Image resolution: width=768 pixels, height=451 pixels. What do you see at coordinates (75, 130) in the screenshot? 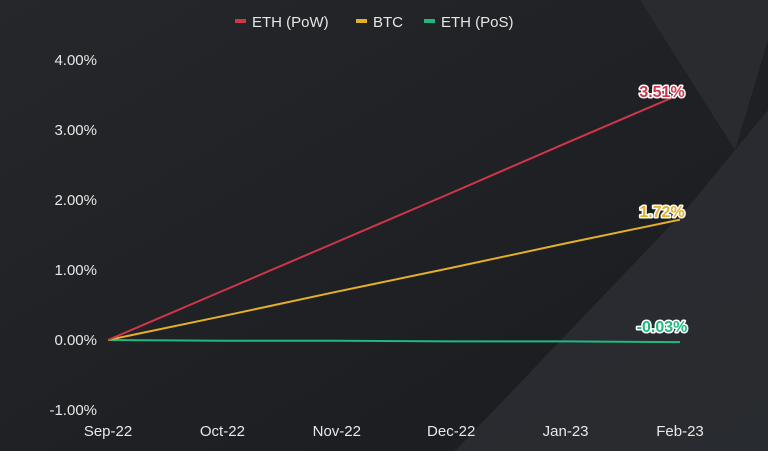
I see `y-tick-label: 3.00%` at bounding box center [75, 130].